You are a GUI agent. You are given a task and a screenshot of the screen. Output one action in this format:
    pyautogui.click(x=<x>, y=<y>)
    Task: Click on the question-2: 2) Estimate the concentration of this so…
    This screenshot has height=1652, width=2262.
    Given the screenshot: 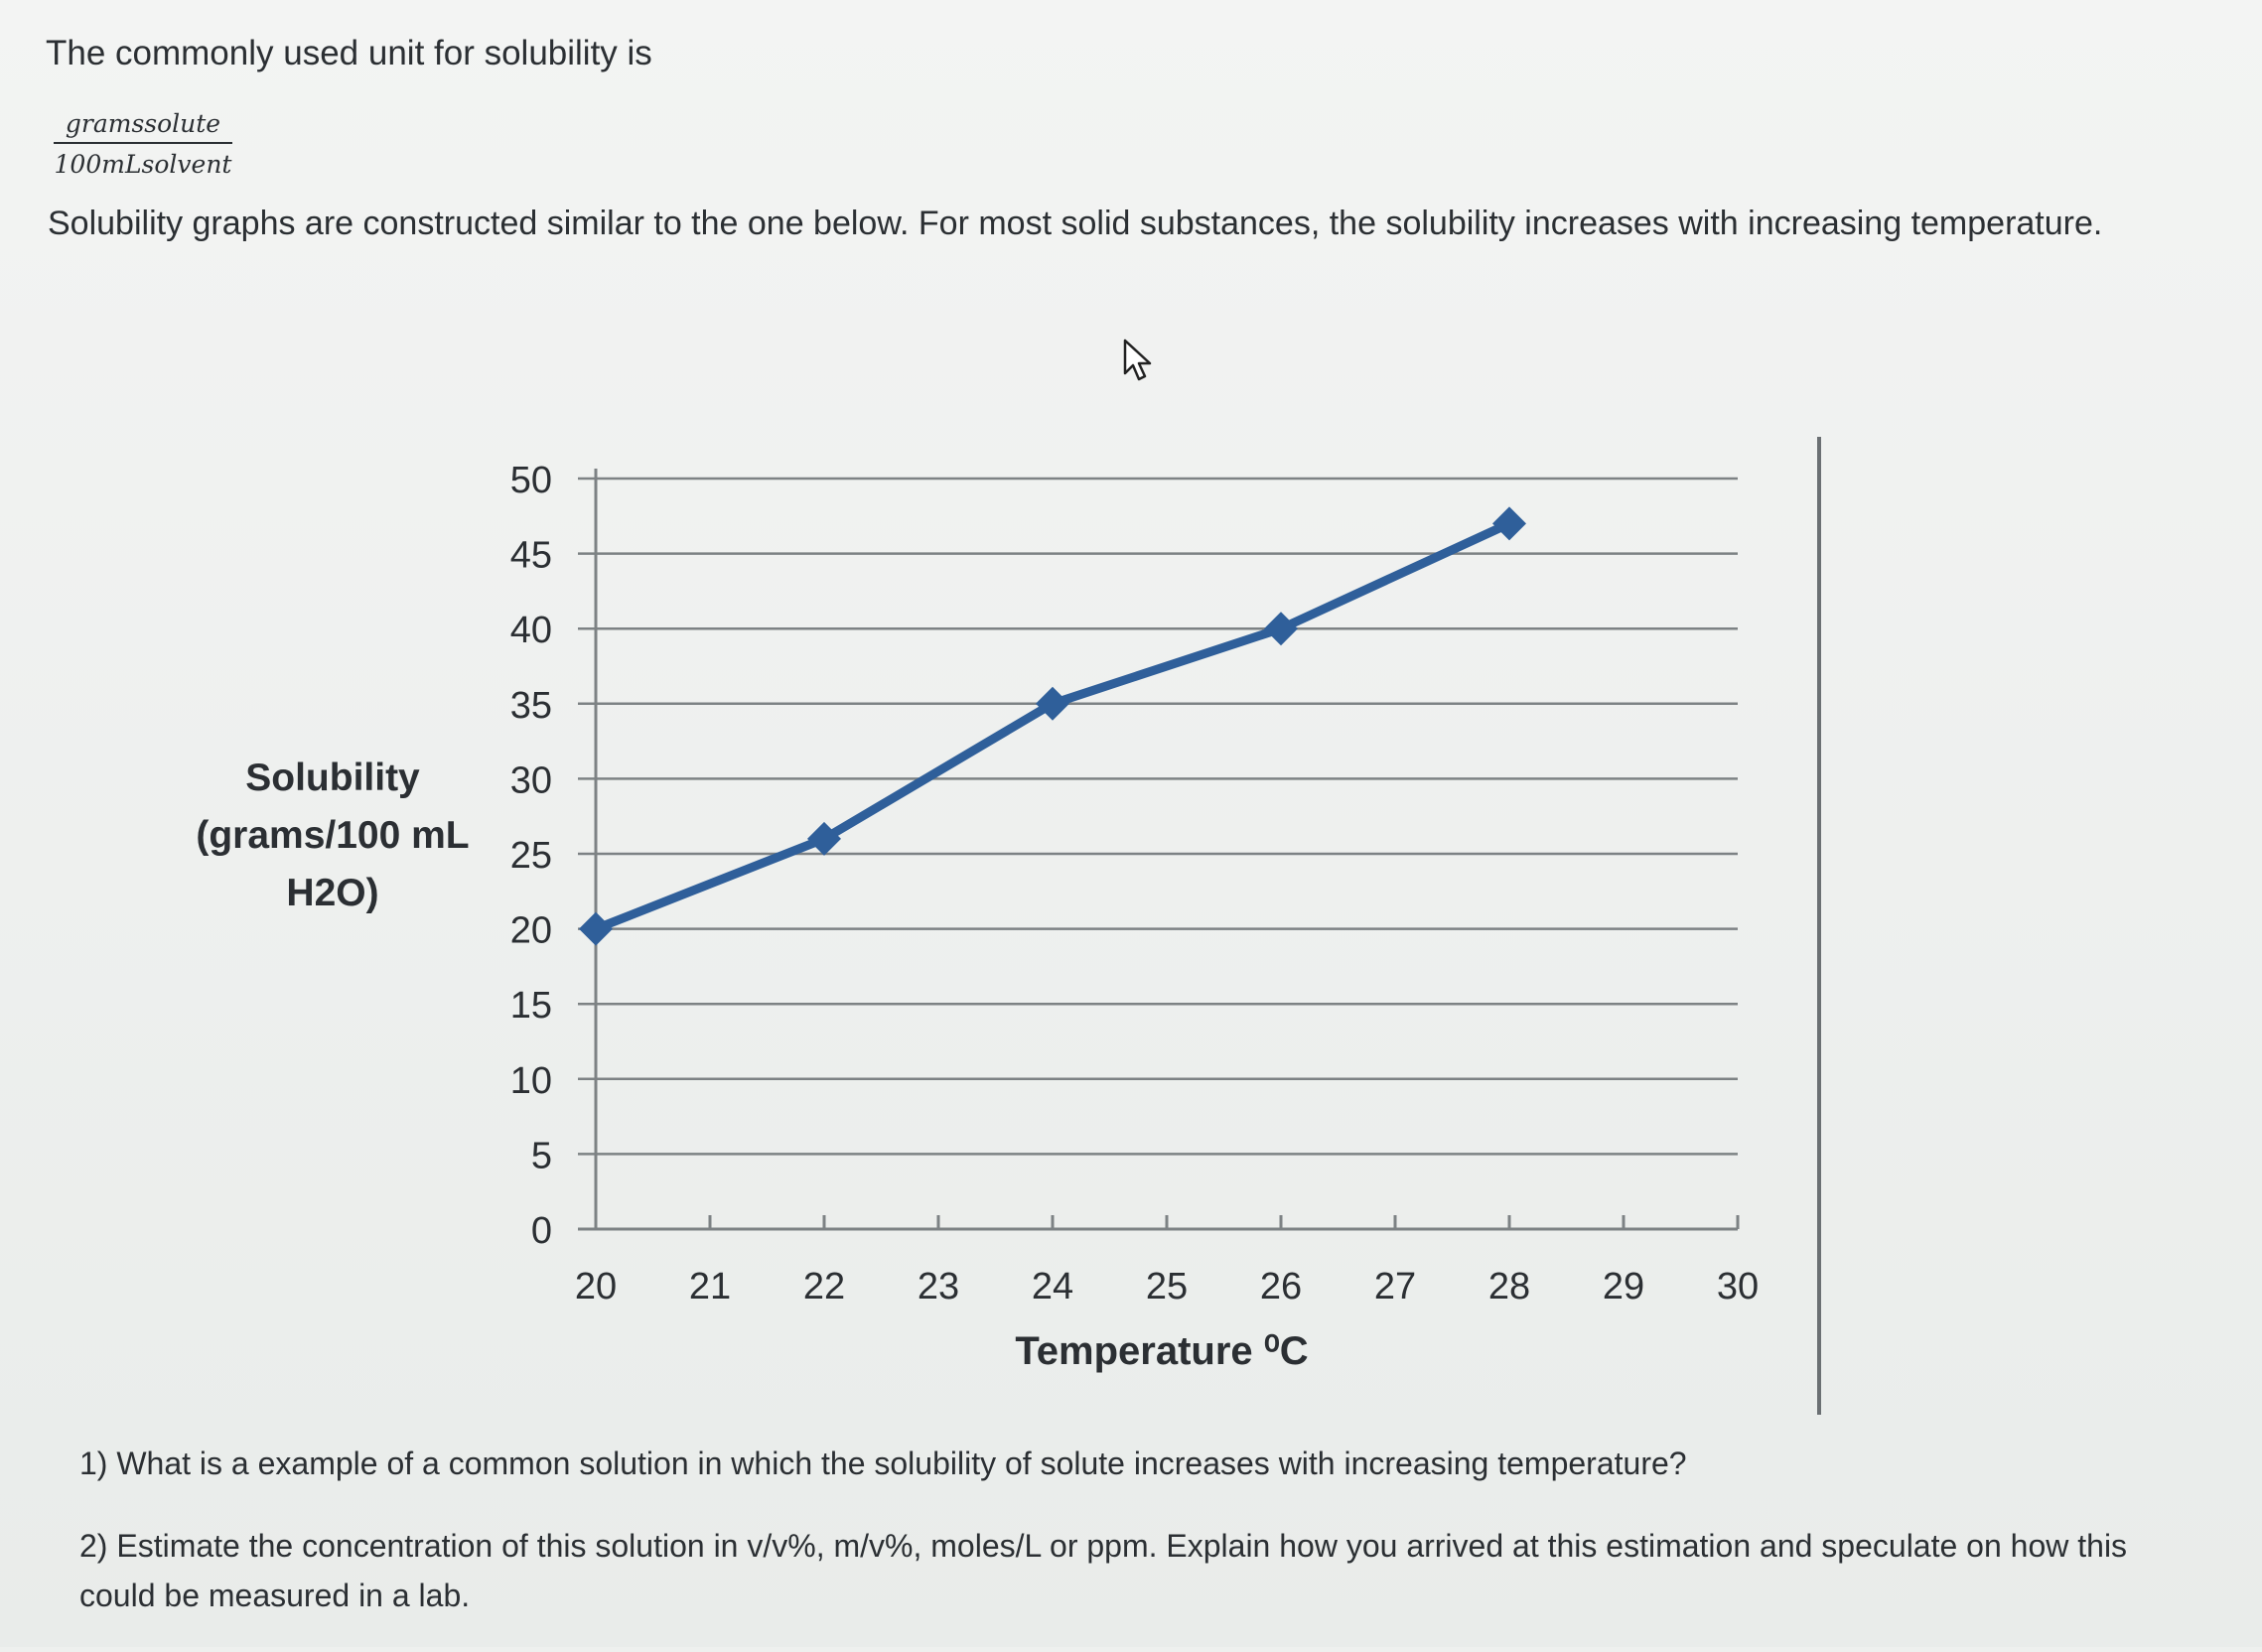 What is the action you would take?
    pyautogui.click(x=1103, y=1571)
    